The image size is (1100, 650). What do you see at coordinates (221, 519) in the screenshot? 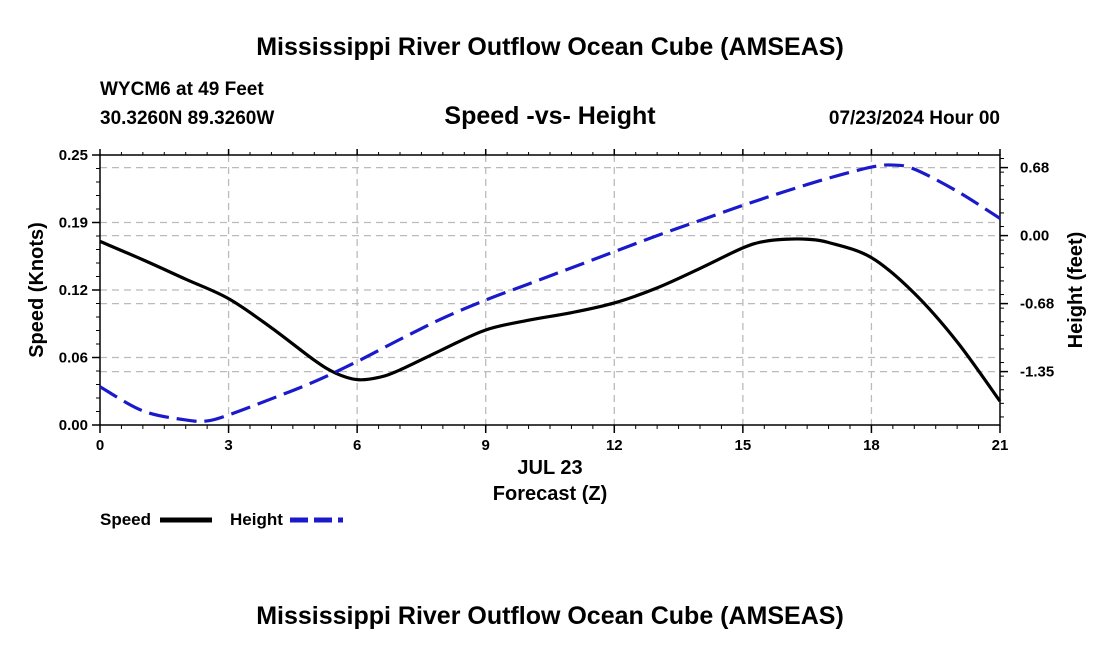
I see `legend: Speed Height` at bounding box center [221, 519].